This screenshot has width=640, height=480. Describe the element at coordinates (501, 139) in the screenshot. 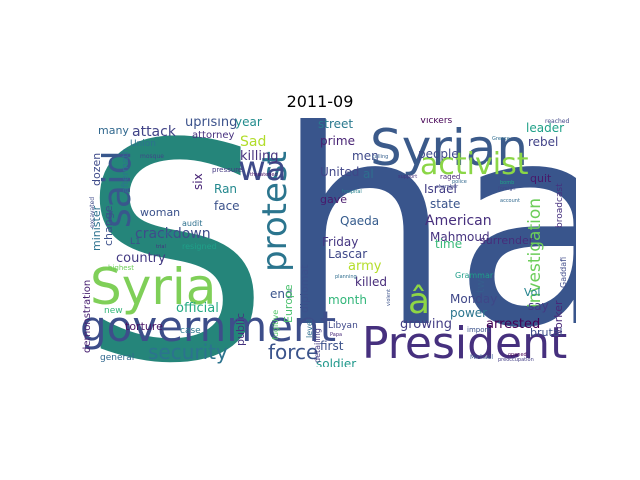

I see `cloud-word: Greece` at that location.